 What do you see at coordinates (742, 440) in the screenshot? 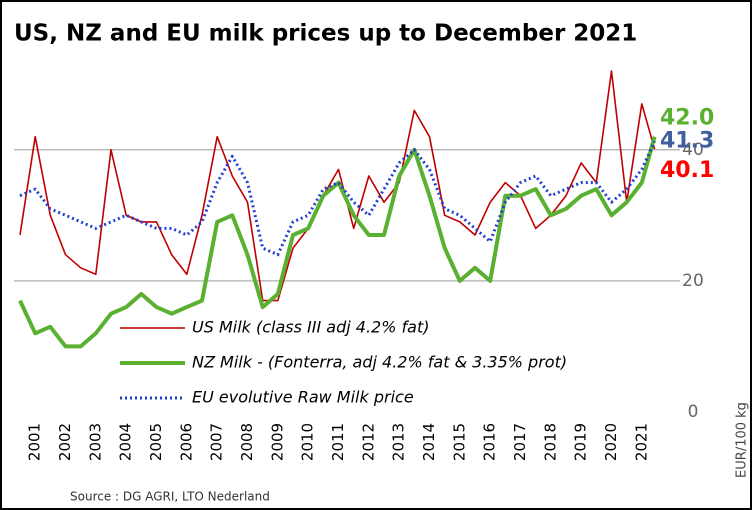
I see `y-axis-label: EUR/100 kg` at bounding box center [742, 440].